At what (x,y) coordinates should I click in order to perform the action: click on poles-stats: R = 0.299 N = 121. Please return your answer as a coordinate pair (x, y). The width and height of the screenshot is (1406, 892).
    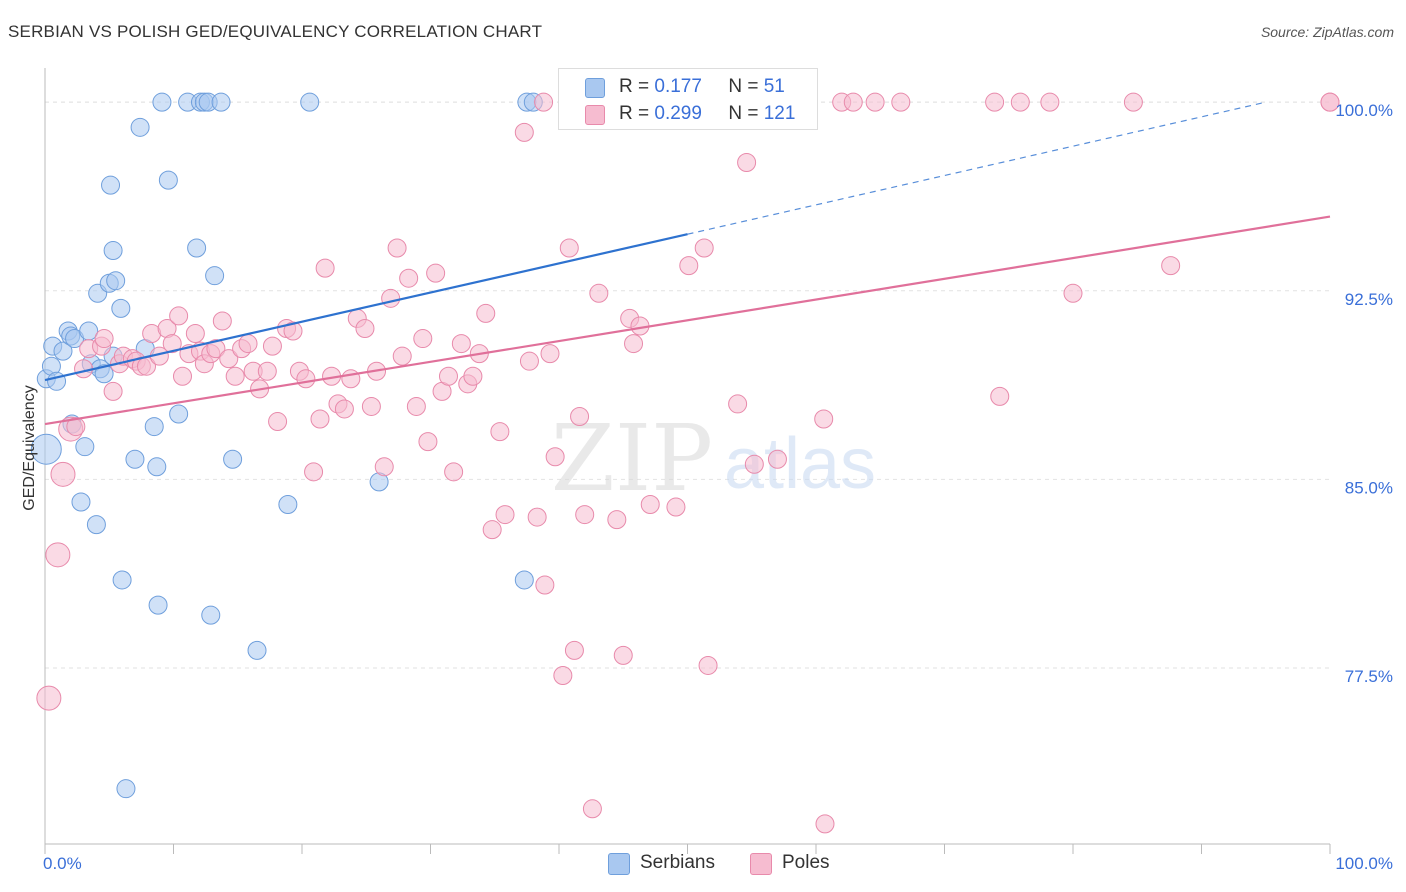
    Looking at the image, I should click on (707, 114).